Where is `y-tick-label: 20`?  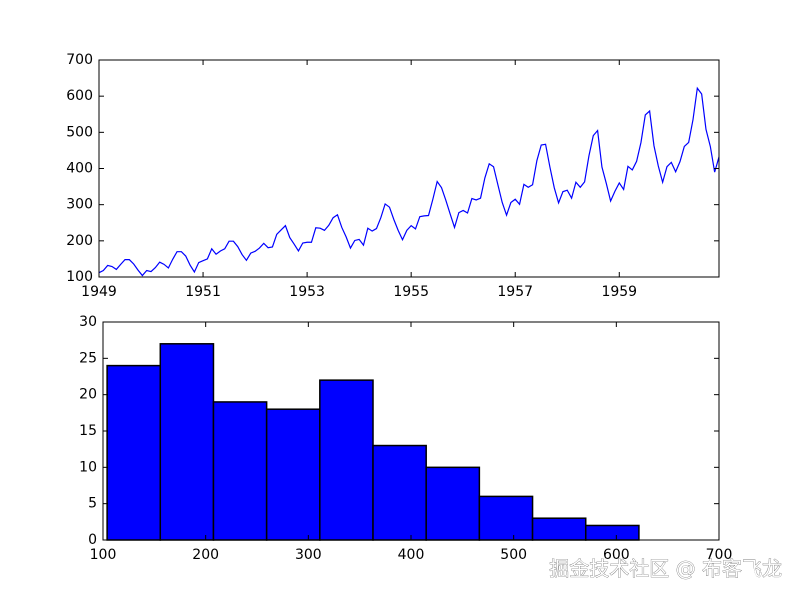 y-tick-label: 20 is located at coordinates (88, 395).